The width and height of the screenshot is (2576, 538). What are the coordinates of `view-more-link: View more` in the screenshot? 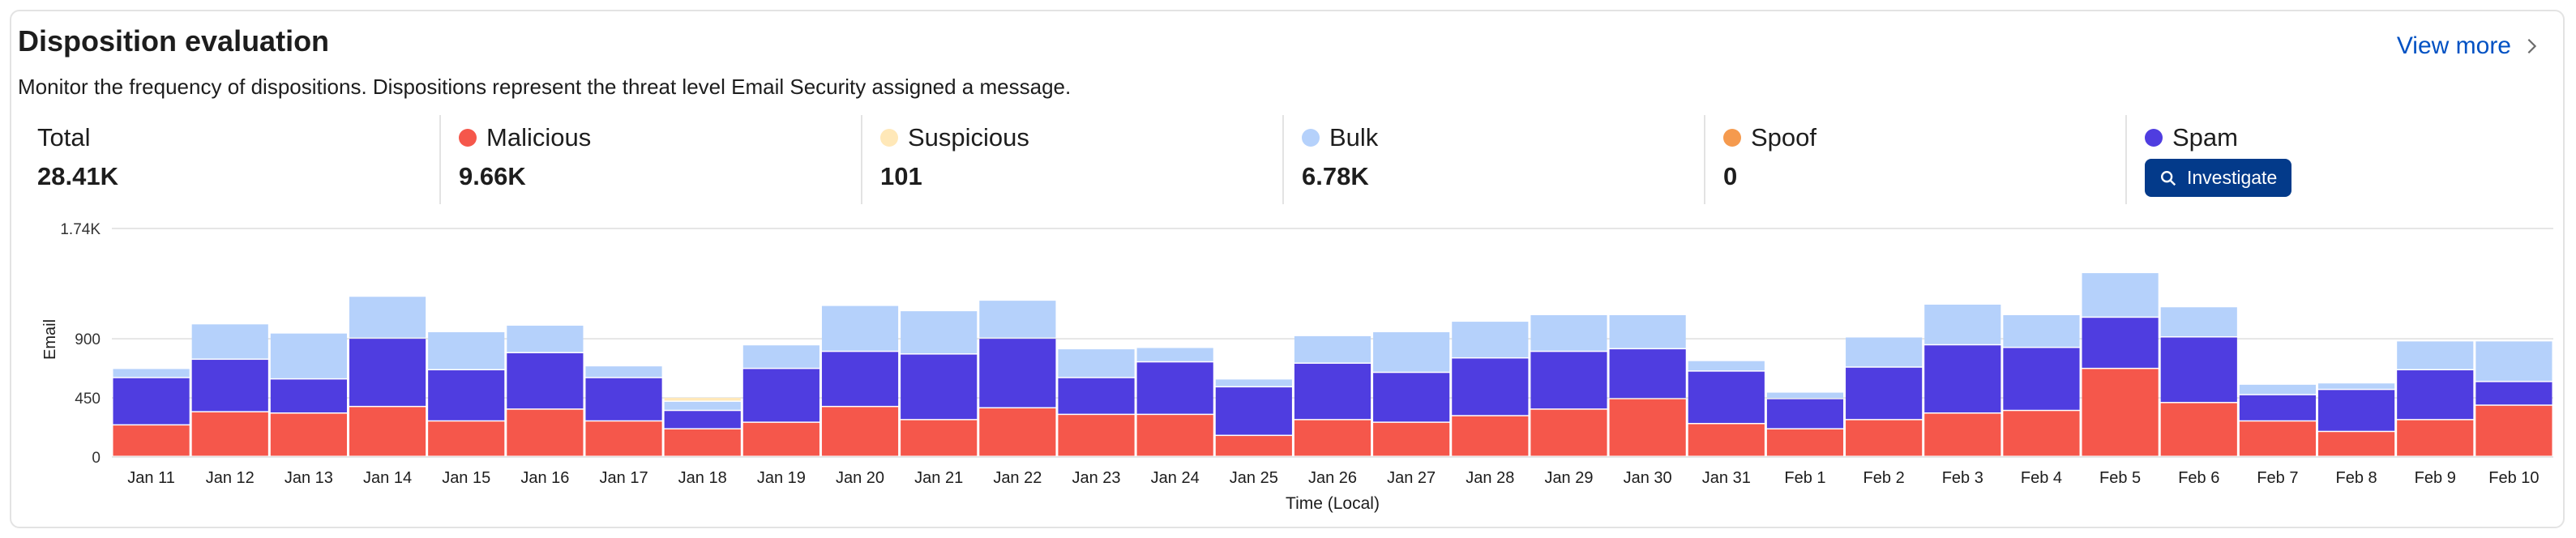 It's located at (2468, 46).